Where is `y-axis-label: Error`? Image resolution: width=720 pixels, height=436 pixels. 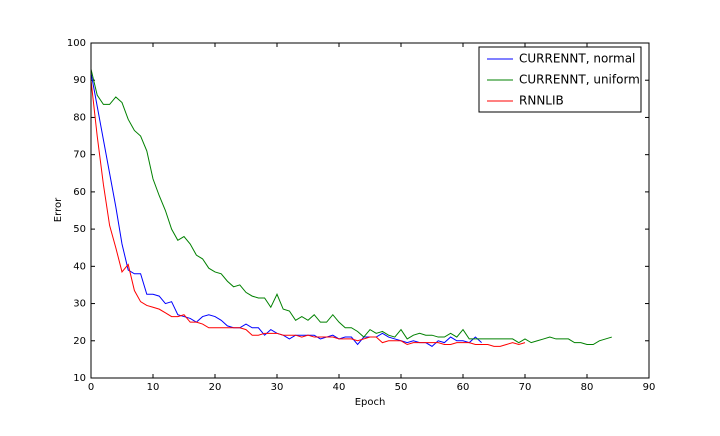 y-axis-label: Error is located at coordinates (58, 209).